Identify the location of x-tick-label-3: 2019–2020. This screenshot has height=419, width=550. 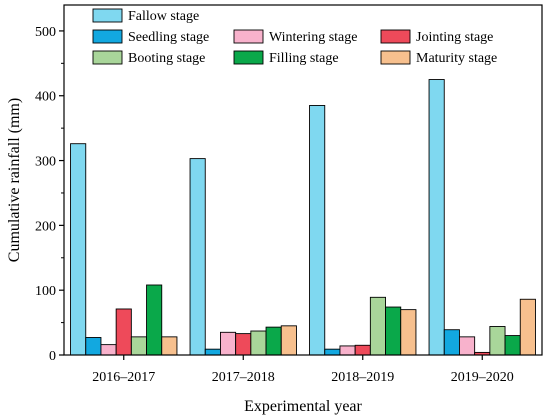
(482, 377).